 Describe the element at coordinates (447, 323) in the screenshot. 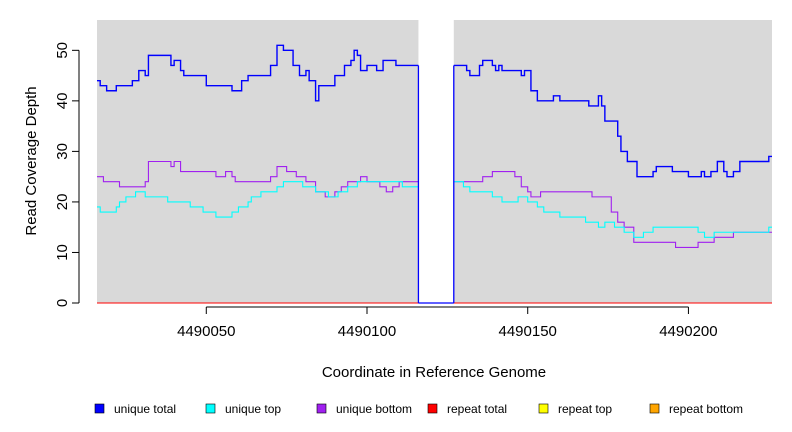

I see `x-axis: 4490050 4490100 4490150 4490200` at that location.